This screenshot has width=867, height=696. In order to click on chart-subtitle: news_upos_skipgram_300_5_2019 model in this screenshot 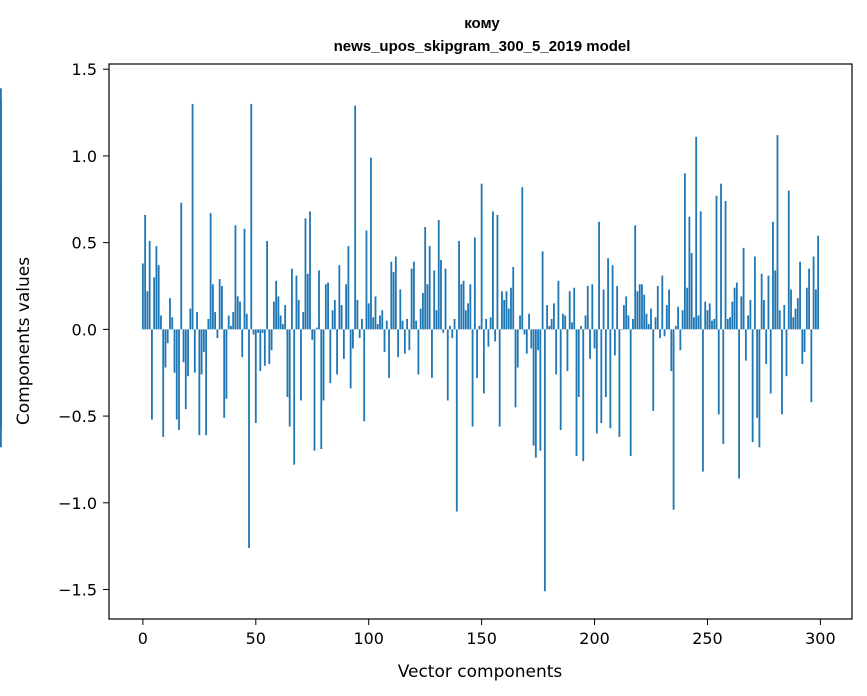, I will do `click(482, 46)`.